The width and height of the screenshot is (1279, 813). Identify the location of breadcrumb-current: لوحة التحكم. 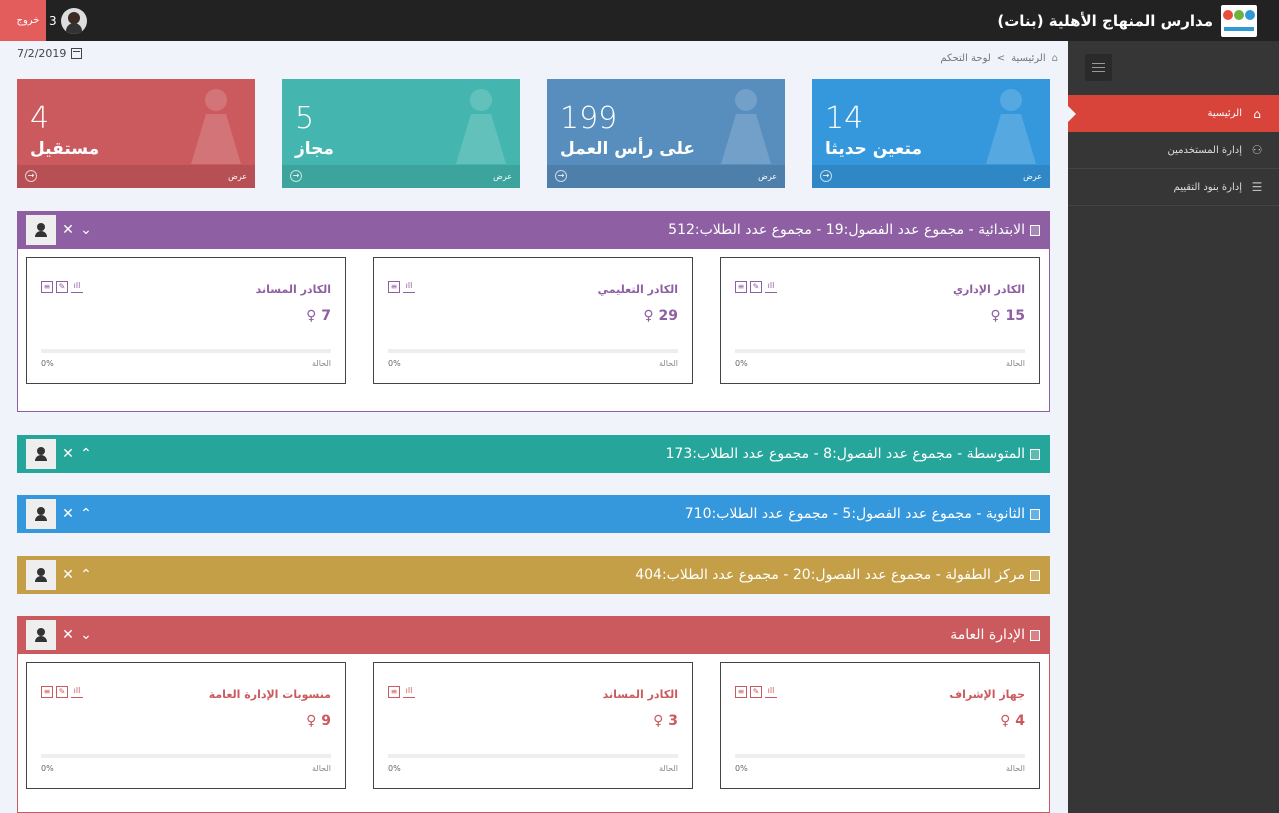
(965, 58).